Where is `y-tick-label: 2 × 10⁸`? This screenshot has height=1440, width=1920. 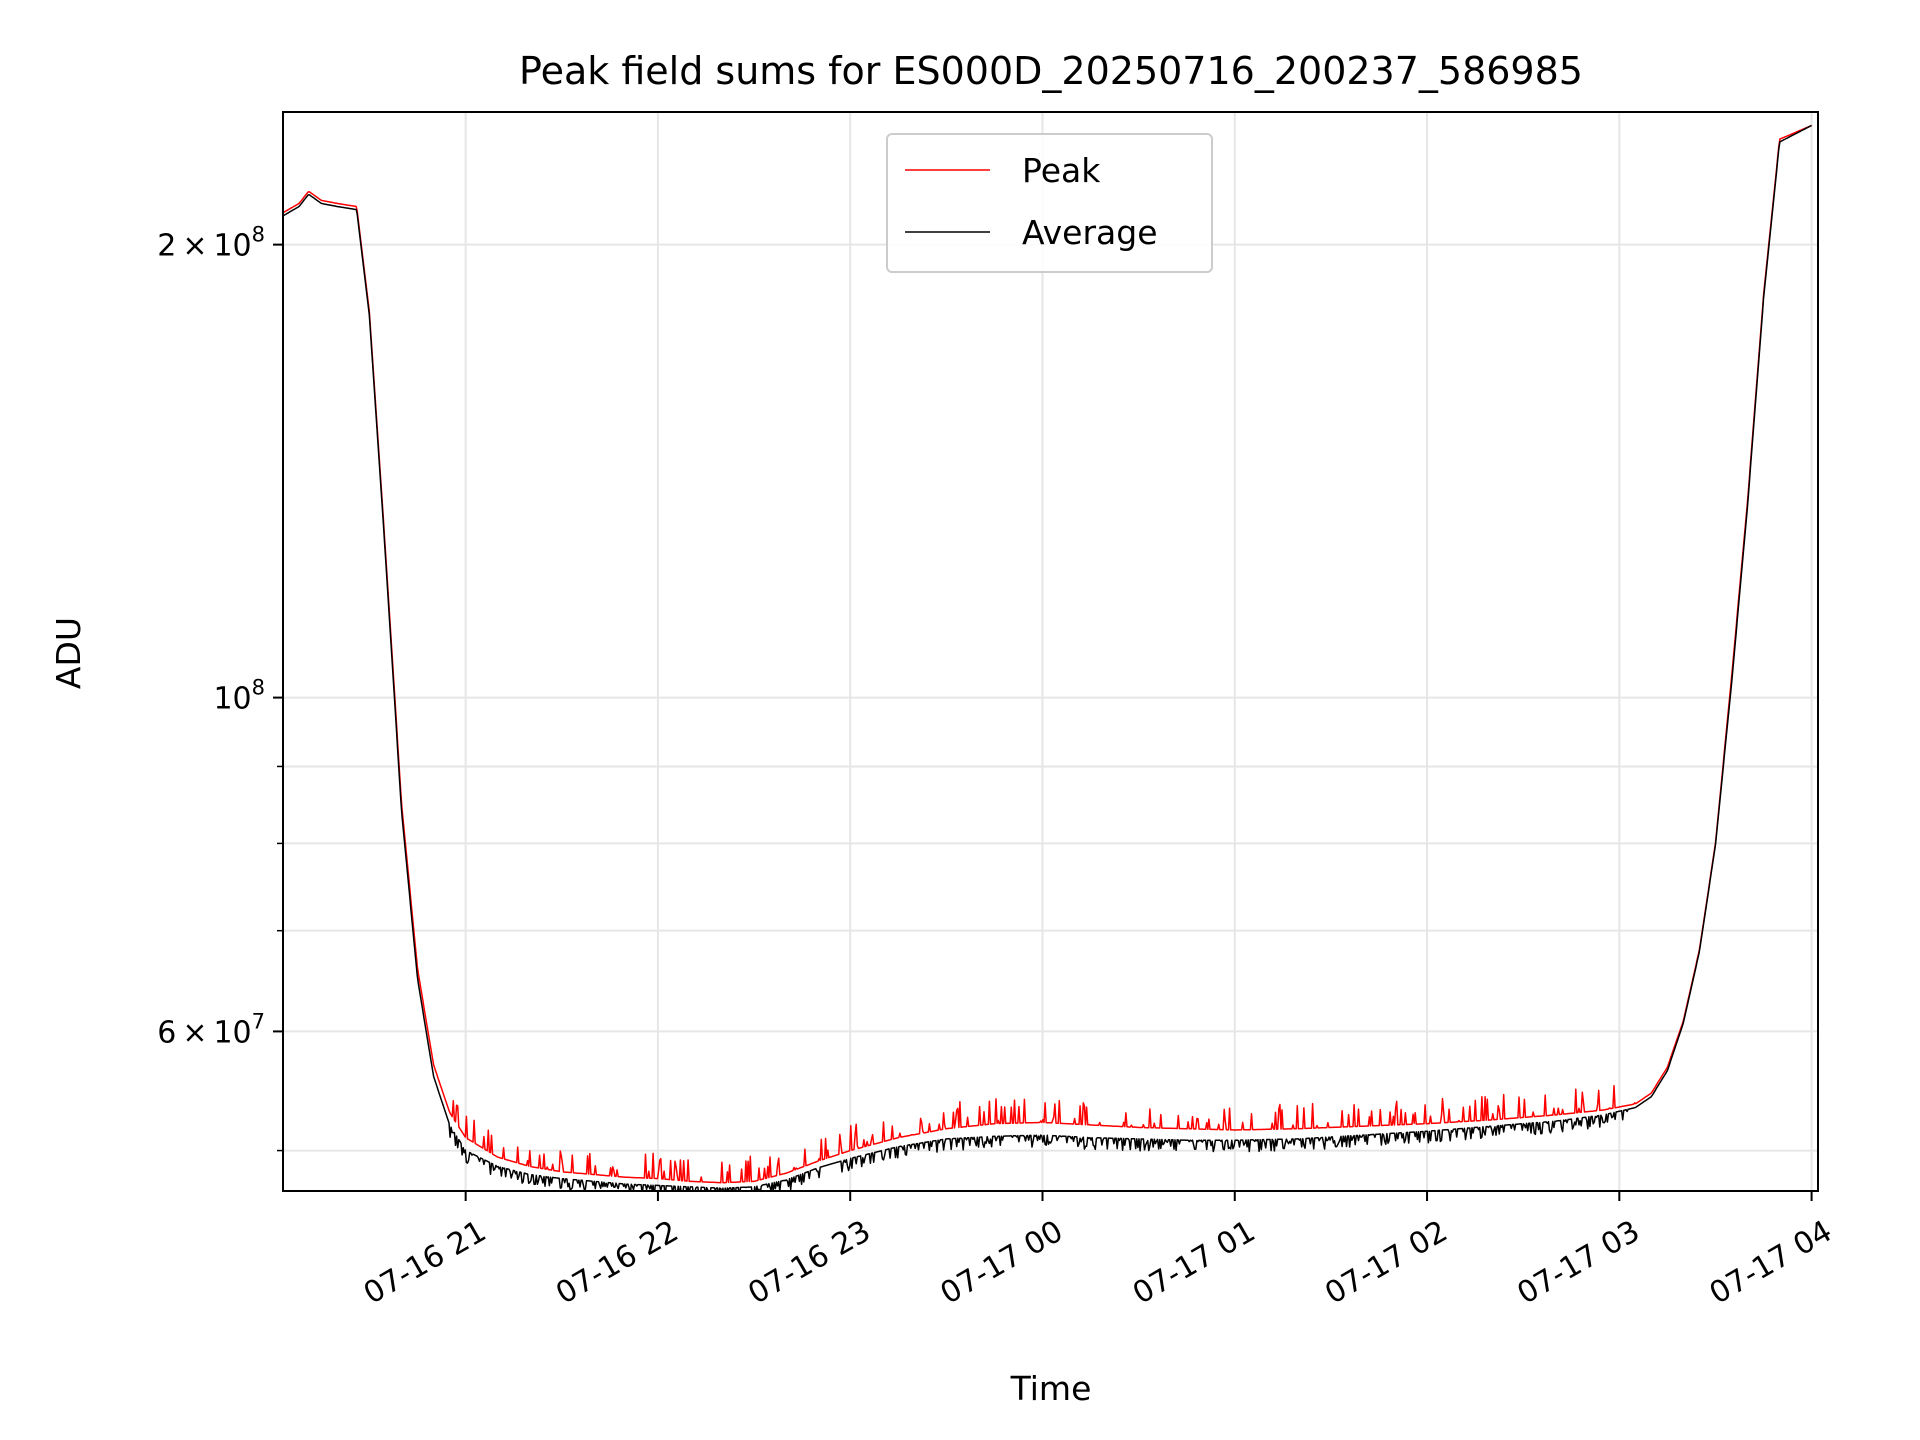 y-tick-label: 2 × 10⁸ is located at coordinates (211, 243).